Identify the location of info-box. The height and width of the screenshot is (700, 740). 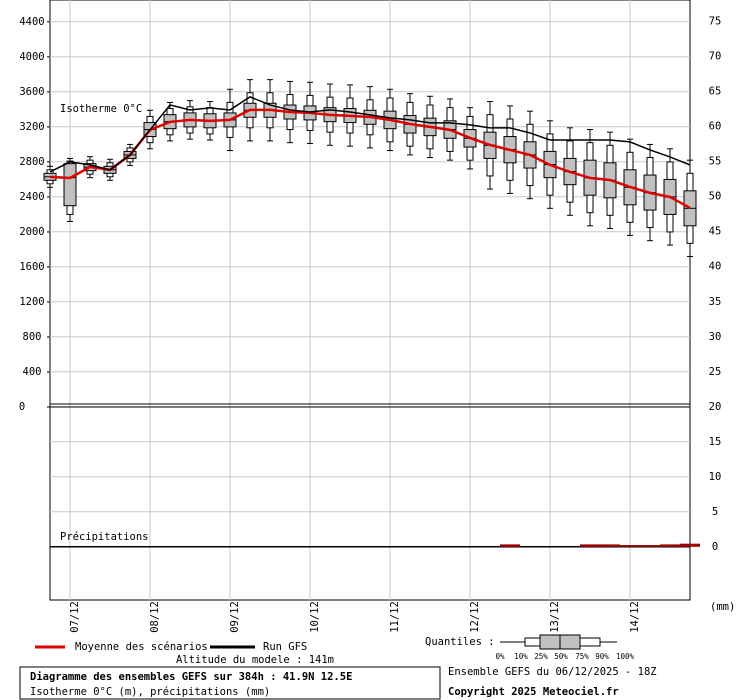
(230, 683).